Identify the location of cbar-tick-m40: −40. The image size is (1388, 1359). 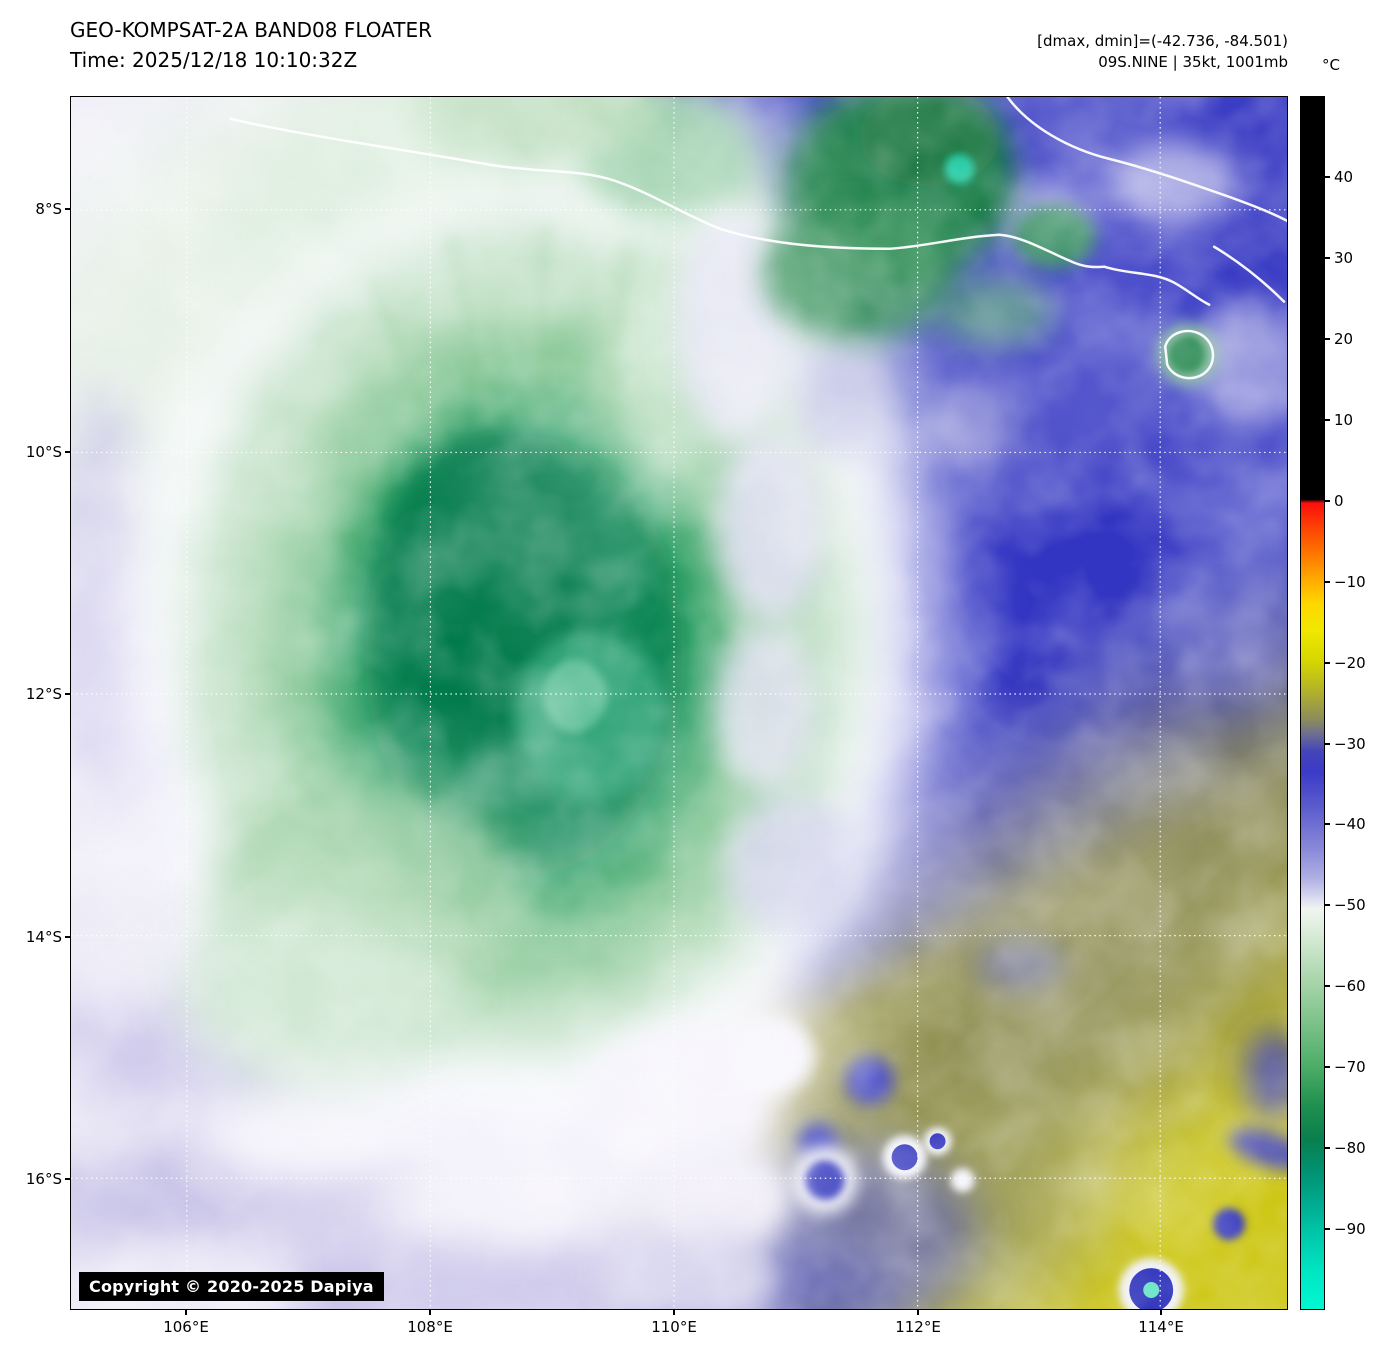
(1345, 824).